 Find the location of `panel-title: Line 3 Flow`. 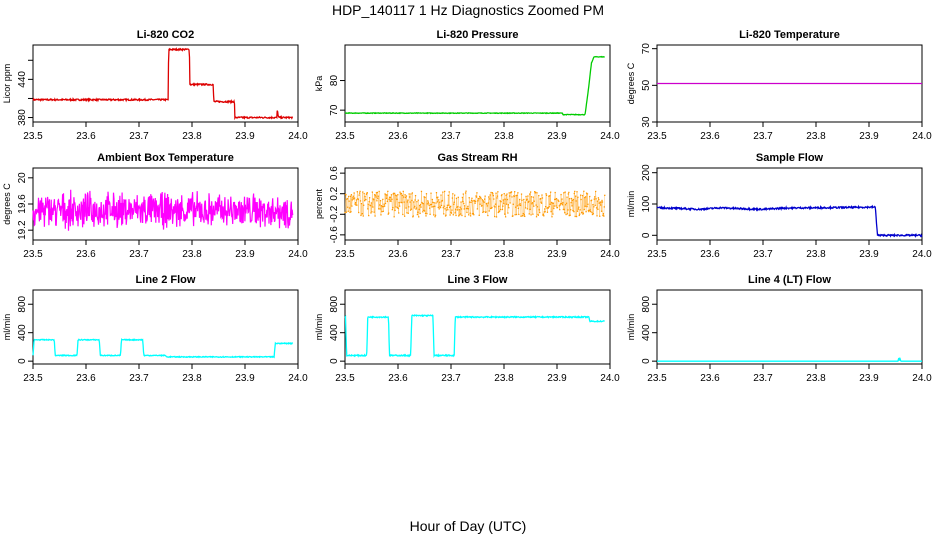

panel-title: Line 3 Flow is located at coordinates (478, 280).